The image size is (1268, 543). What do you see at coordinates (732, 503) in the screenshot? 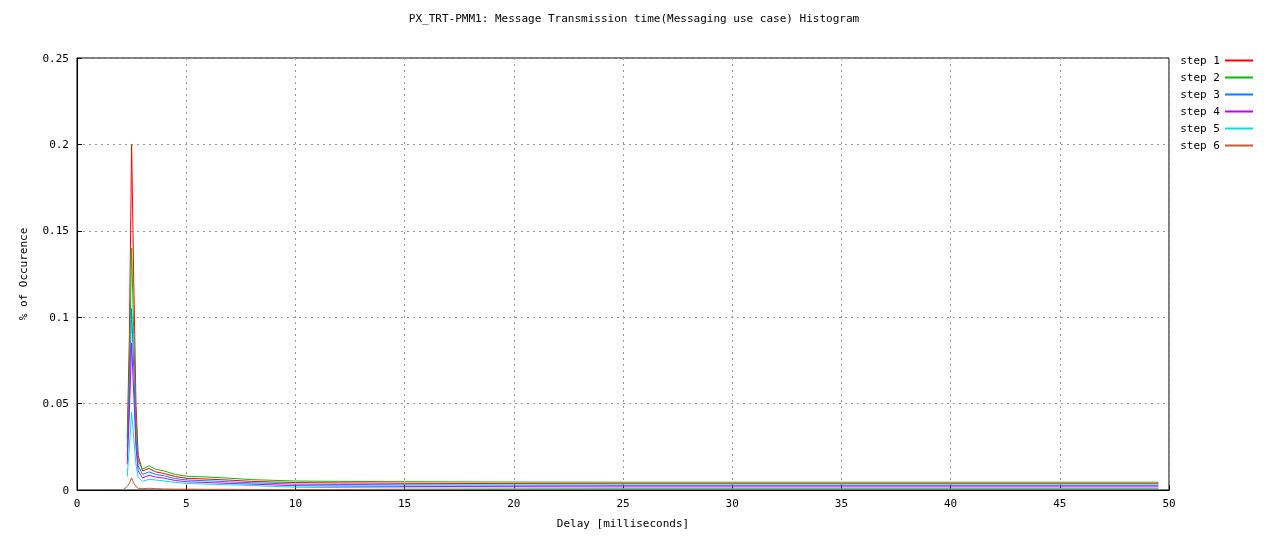
I see `x-tick-label: 30` at bounding box center [732, 503].